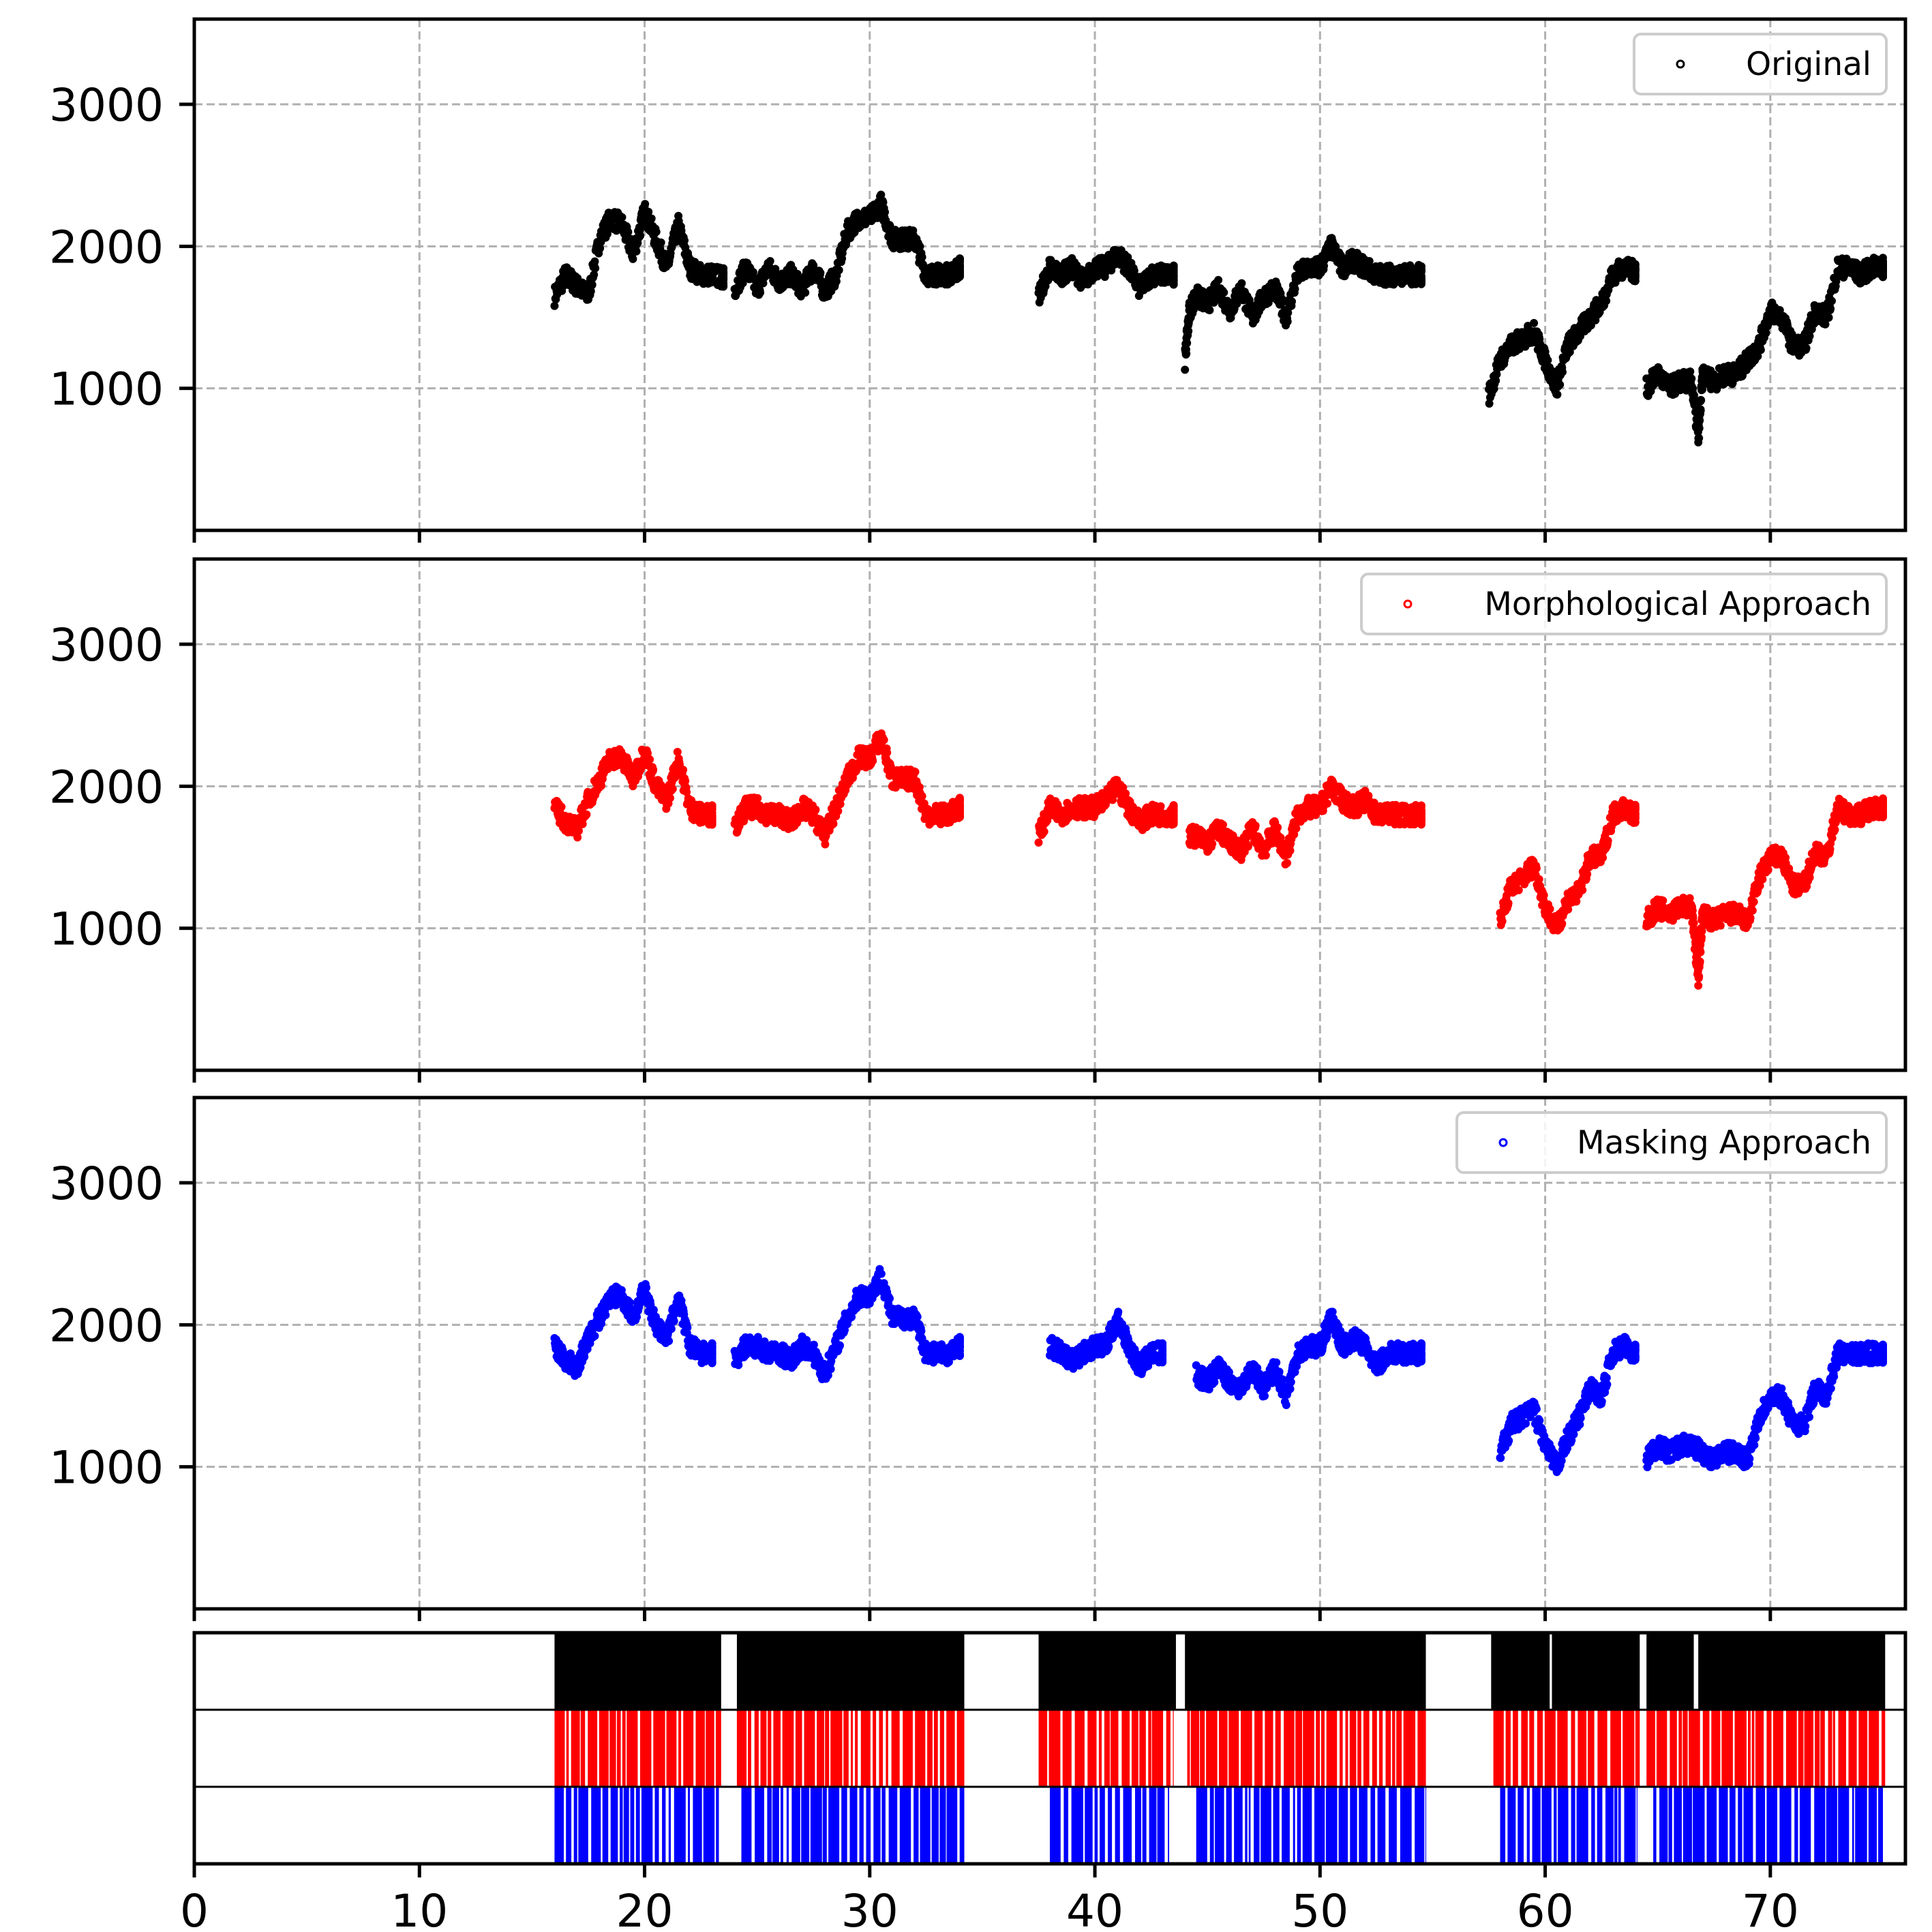  What do you see at coordinates (1218, 859) in the screenshot?
I see `series-morphological-approach` at bounding box center [1218, 859].